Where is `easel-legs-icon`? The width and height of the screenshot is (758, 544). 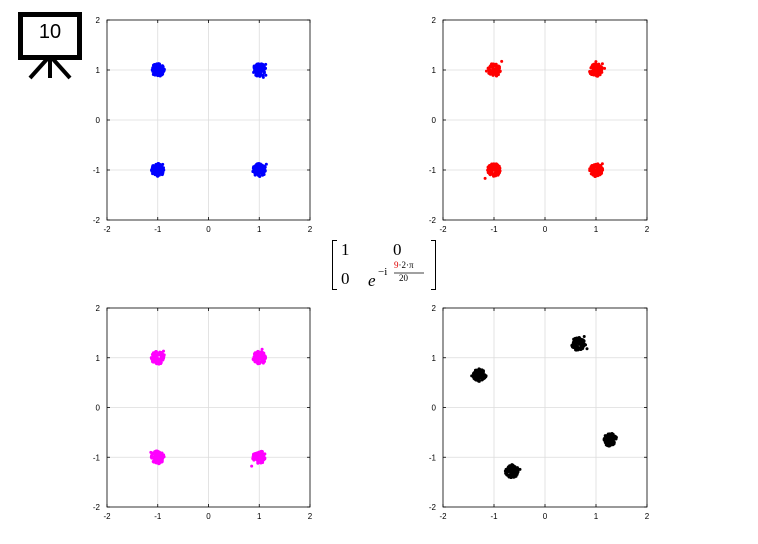 easel-legs-icon is located at coordinates (50, 68).